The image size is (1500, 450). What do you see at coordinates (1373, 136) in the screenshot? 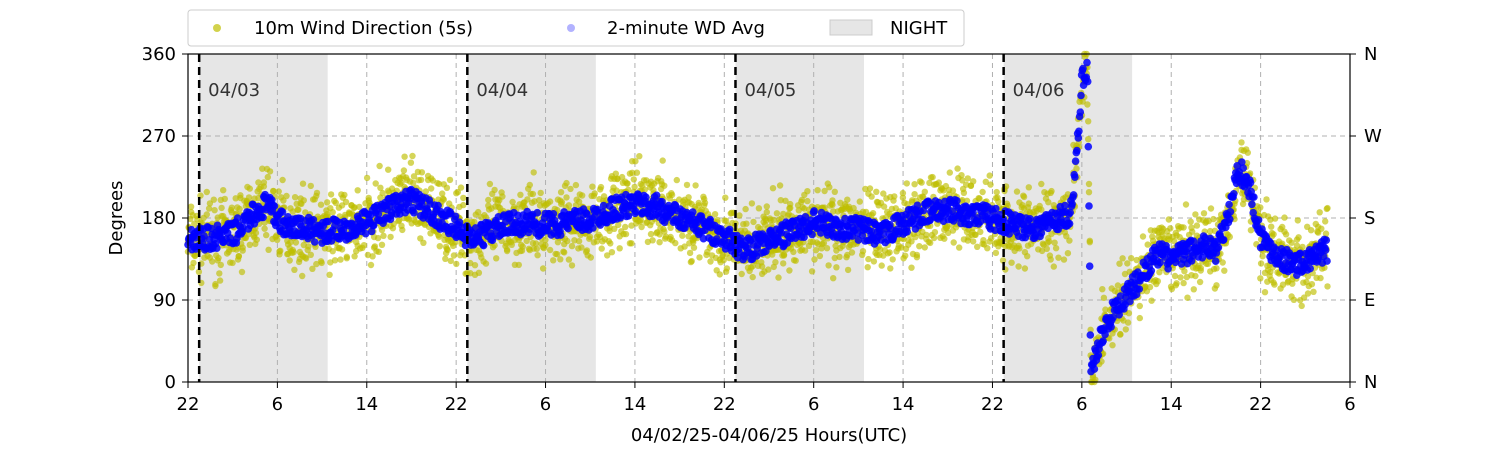
I see `compass-tick-label: W` at bounding box center [1373, 136].